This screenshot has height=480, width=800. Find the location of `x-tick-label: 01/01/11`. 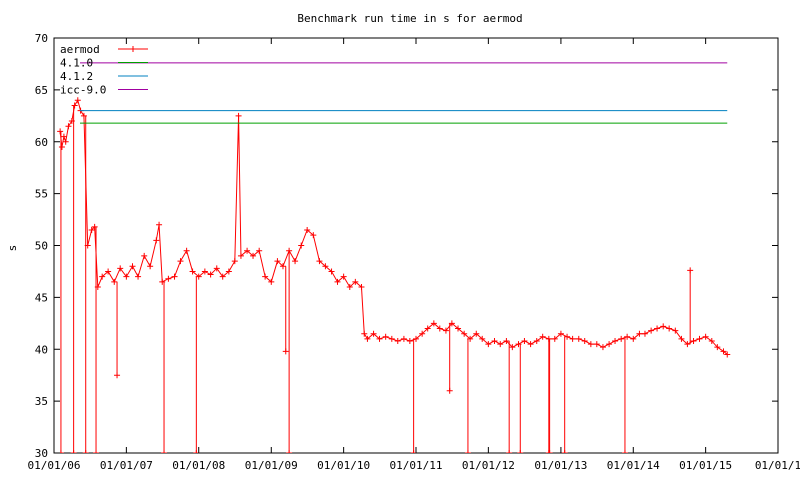

x-tick-label: 01/01/11 is located at coordinates (416, 465).